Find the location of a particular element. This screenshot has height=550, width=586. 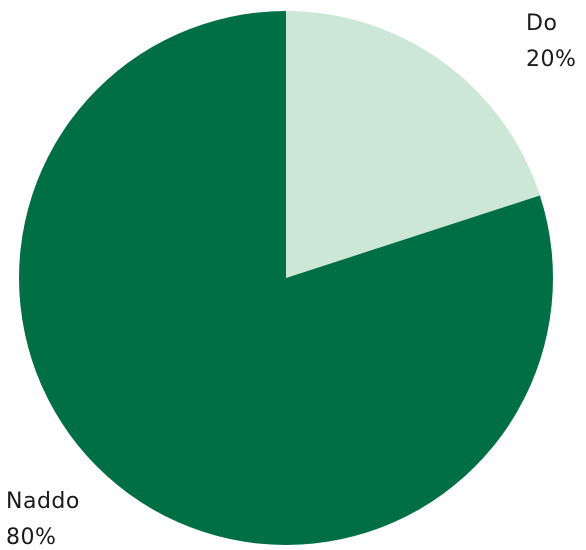

slice-label-naddo: Naddo 80% is located at coordinates (43, 519).